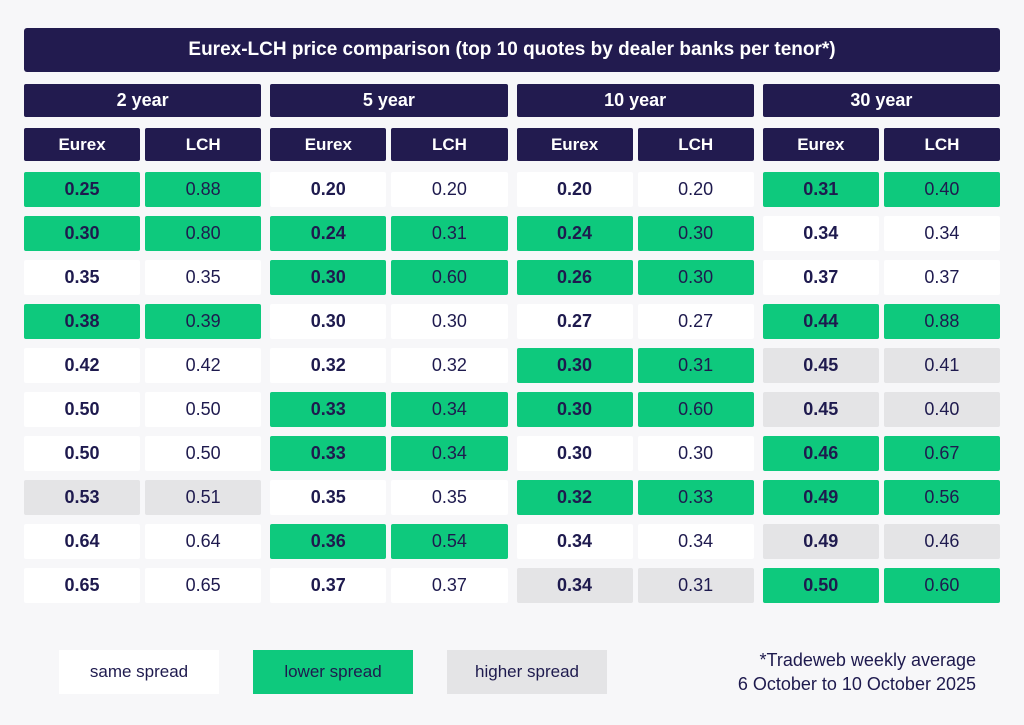  Describe the element at coordinates (635, 144) in the screenshot. I see `column-header-pair-10year: Eurex LCH` at that location.